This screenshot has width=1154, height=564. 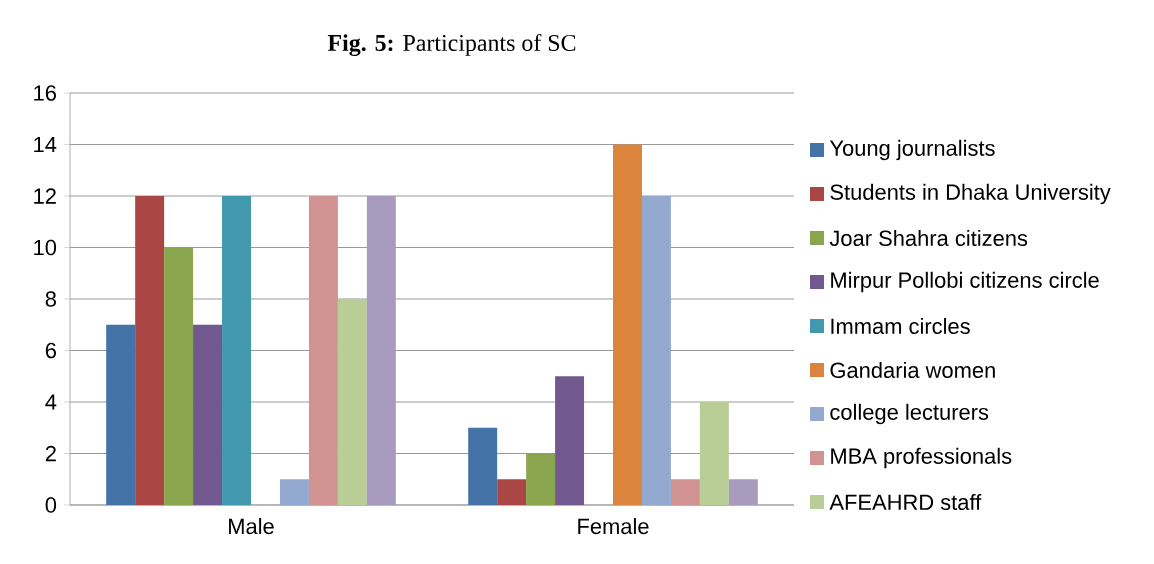 I want to click on legend-label: college lecturers, so click(x=909, y=414).